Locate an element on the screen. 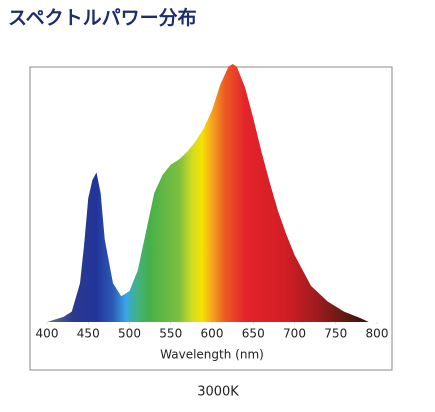 This screenshot has width=435, height=412. x-tick-label: 500 is located at coordinates (129, 334).